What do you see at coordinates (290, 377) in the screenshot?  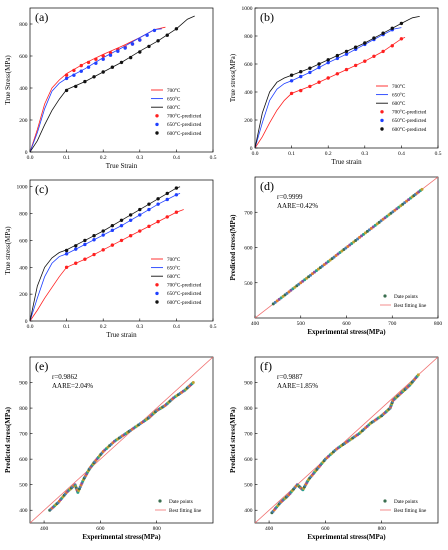 I see `stat-annotation: r=0.9887` at bounding box center [290, 377].